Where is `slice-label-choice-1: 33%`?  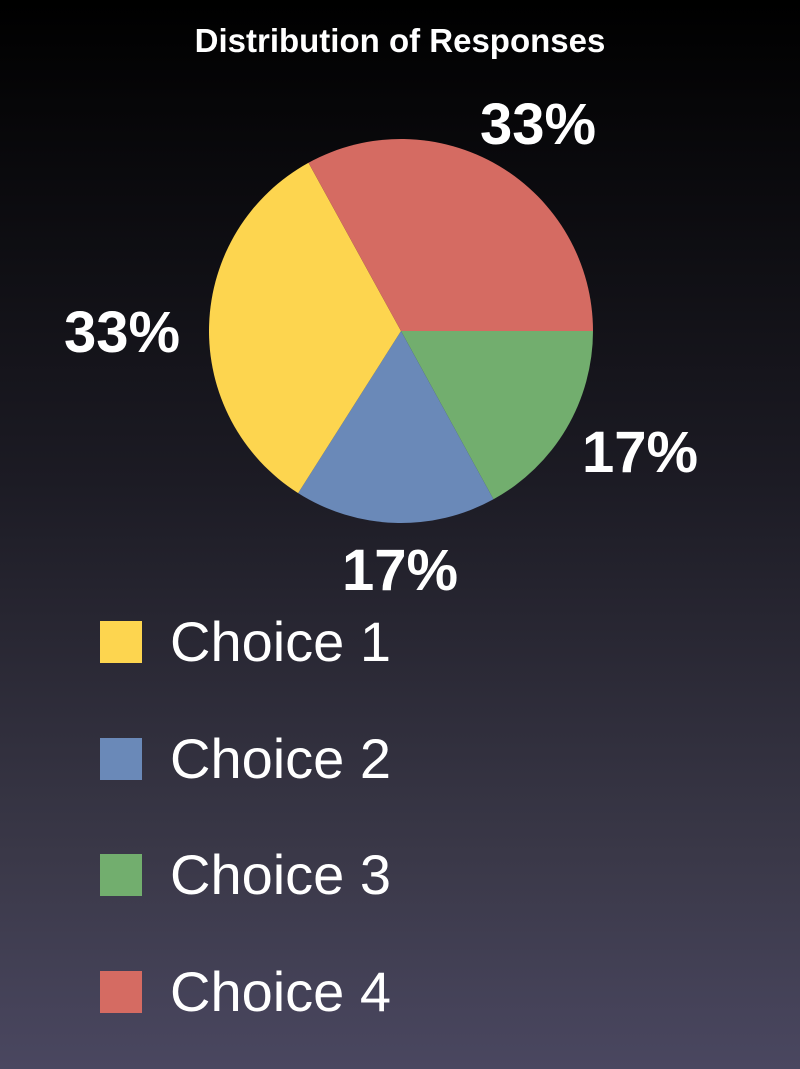
slice-label-choice-1: 33% is located at coordinates (122, 332).